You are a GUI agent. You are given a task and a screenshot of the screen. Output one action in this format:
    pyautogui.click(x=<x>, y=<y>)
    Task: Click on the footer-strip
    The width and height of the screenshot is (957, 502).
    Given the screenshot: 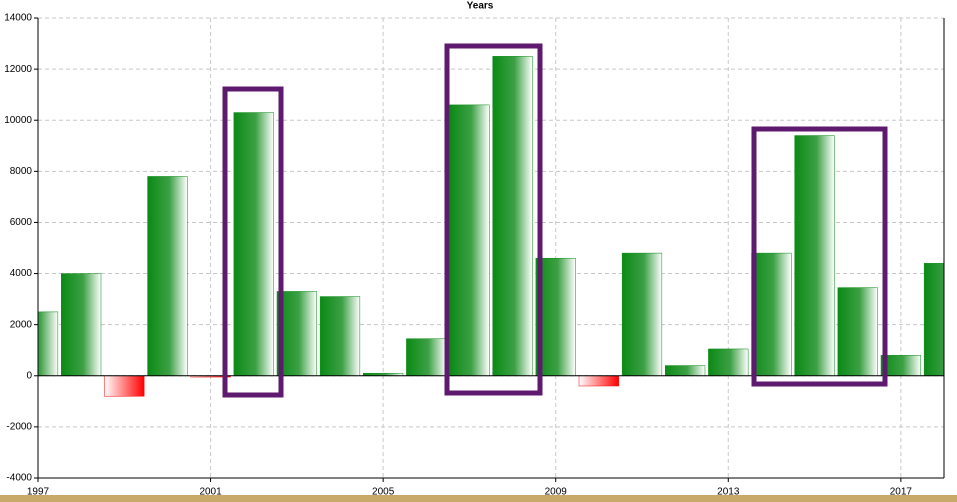 What is the action you would take?
    pyautogui.click(x=478, y=498)
    